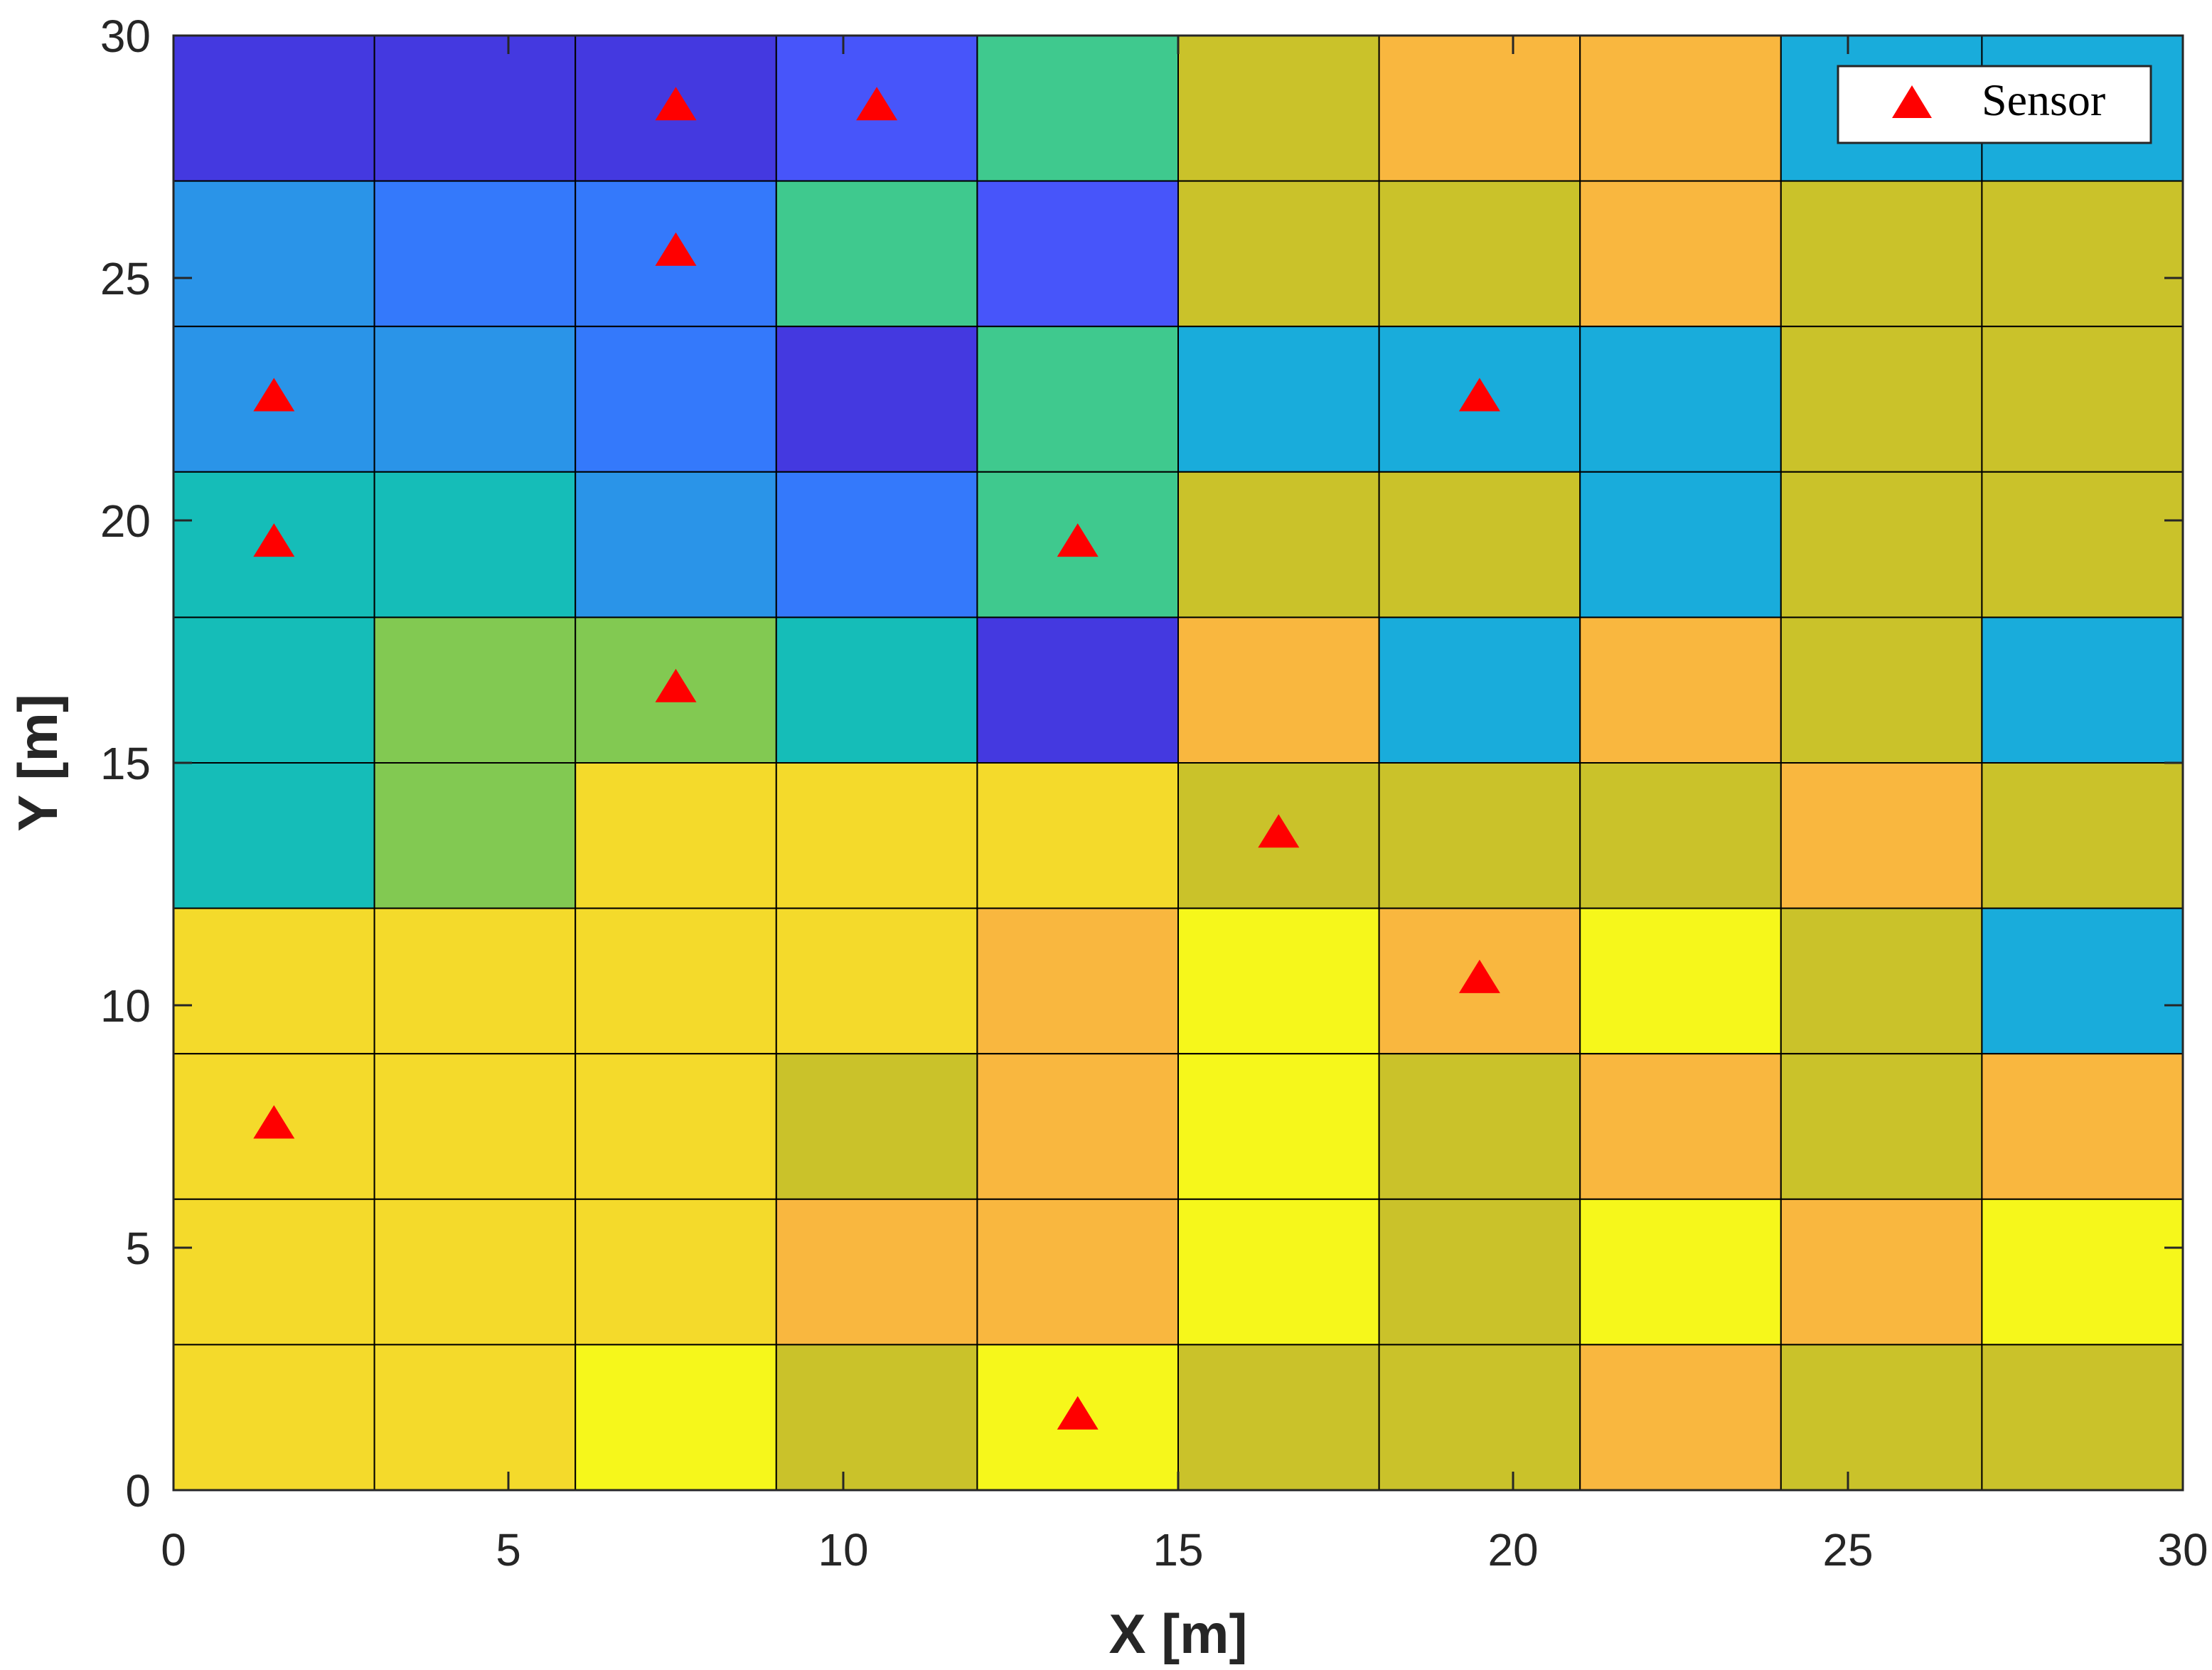  What do you see at coordinates (173, 1549) in the screenshot?
I see `x-tick-label: 0` at bounding box center [173, 1549].